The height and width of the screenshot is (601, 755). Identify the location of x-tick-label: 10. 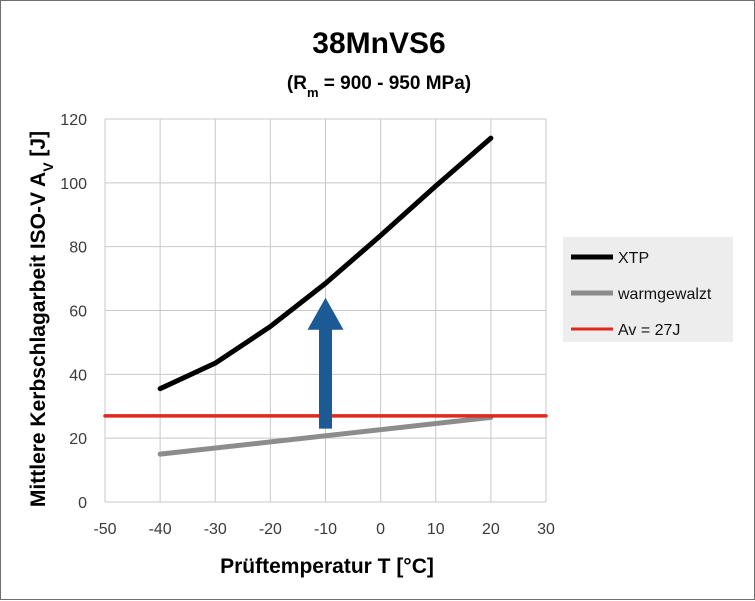
(436, 529).